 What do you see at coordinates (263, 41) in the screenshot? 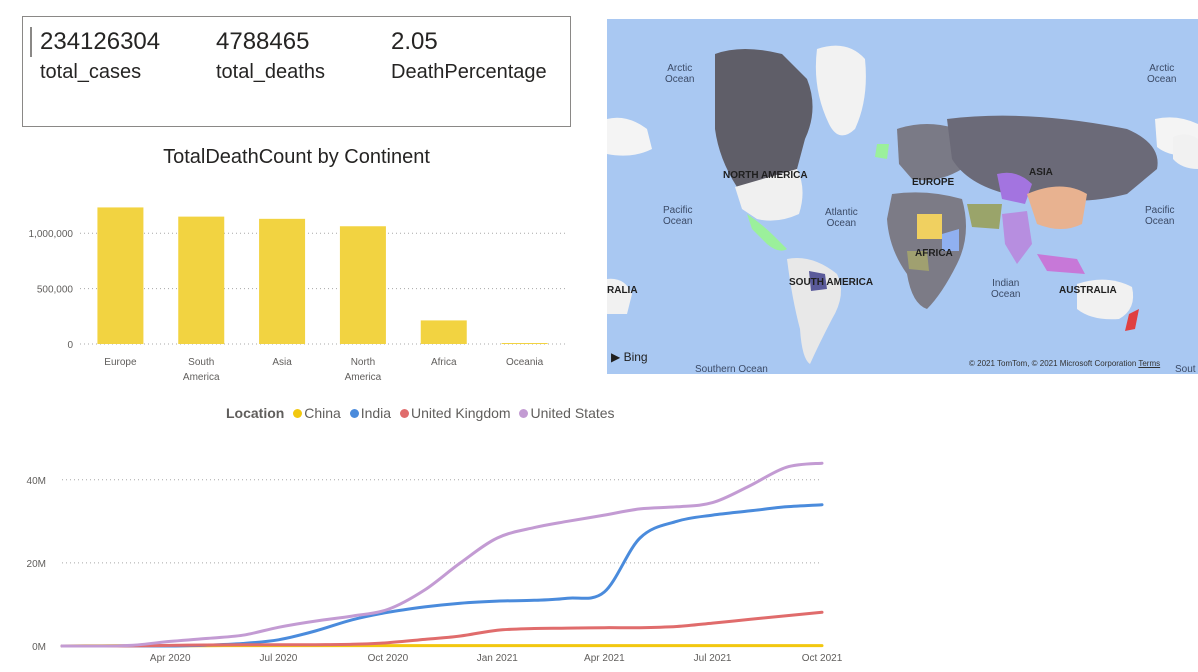
I see `kpi-value: 4788465` at bounding box center [263, 41].